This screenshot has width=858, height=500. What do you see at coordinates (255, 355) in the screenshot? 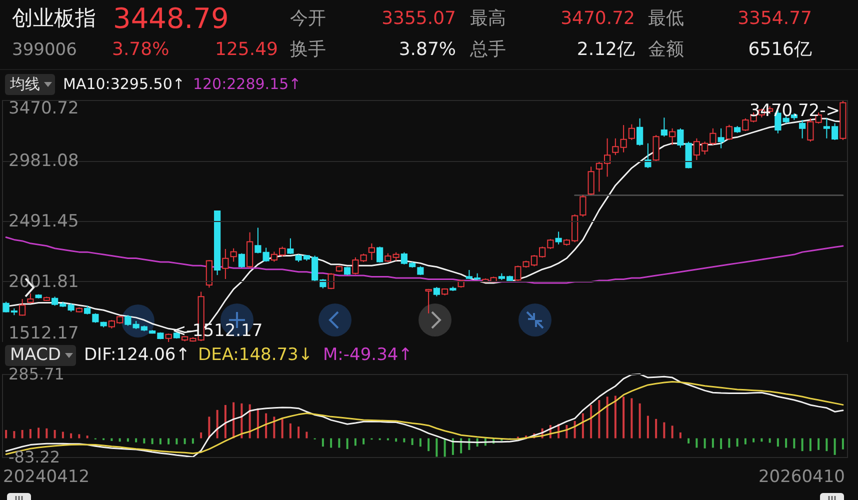
I see `text: DEA:148.73↓` at bounding box center [255, 355].